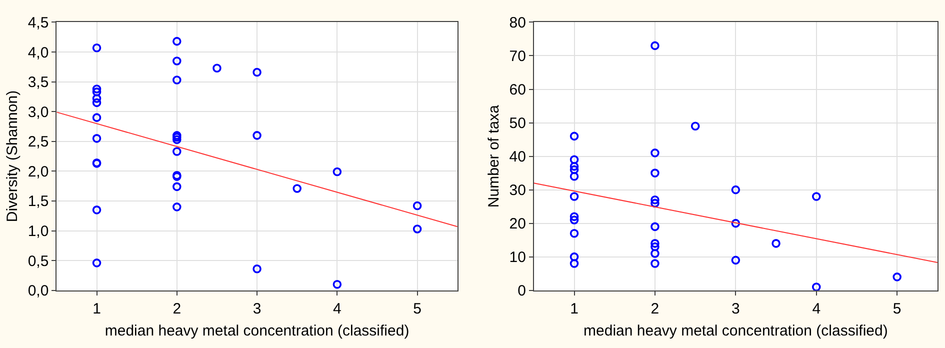  Describe the element at coordinates (13, 156) in the screenshot. I see `y-axis-title: Diversity (Shannon)` at that location.